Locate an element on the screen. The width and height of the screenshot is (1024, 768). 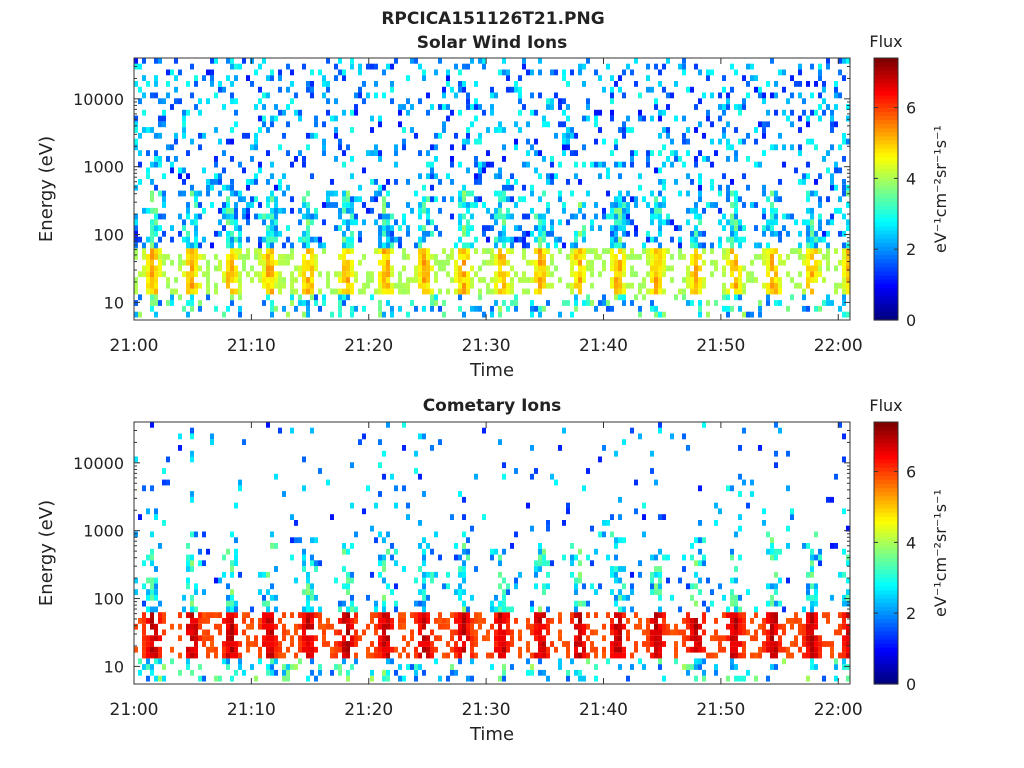
x-tick-label: 22:00 is located at coordinates (838, 710).